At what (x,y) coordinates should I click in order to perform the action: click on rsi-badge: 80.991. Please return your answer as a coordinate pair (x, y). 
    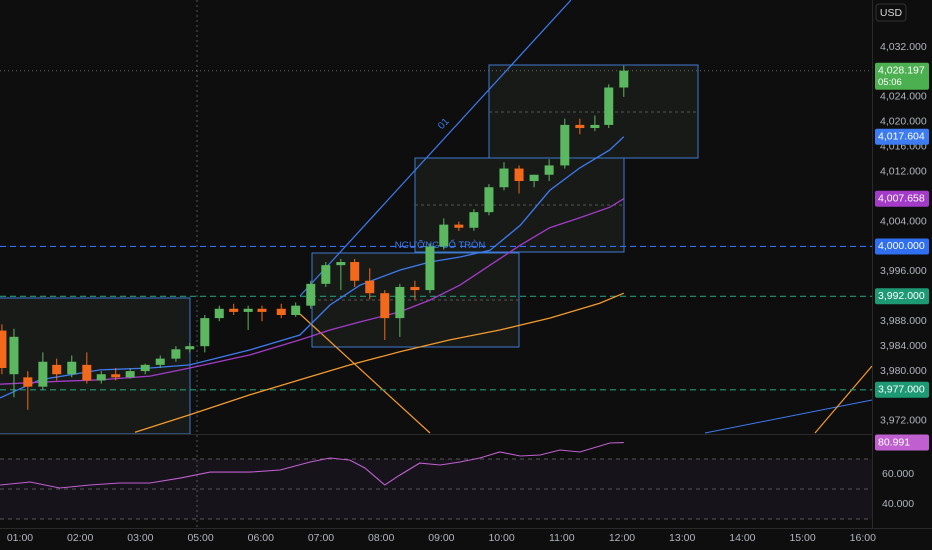
    Looking at the image, I should click on (894, 442).